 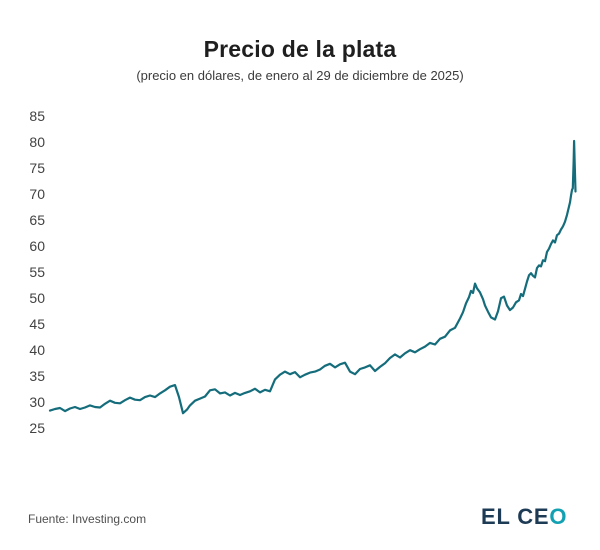 What do you see at coordinates (37, 298) in the screenshot?
I see `y-axis-tick-label: 50` at bounding box center [37, 298].